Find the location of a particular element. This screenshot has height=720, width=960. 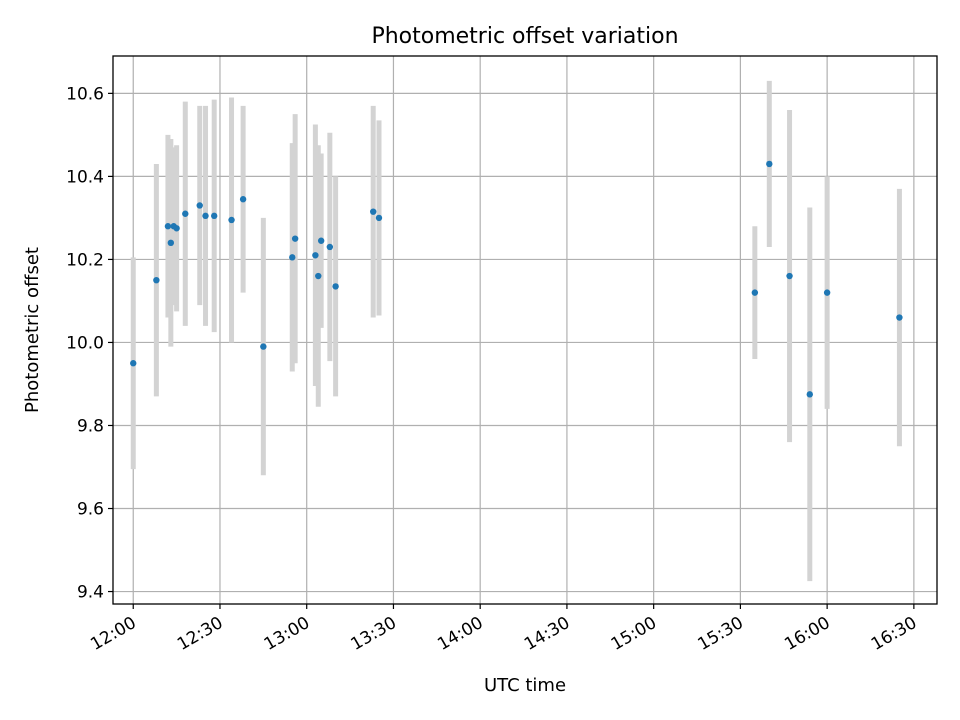

y-tick-label: 10.2 is located at coordinates (85, 260).